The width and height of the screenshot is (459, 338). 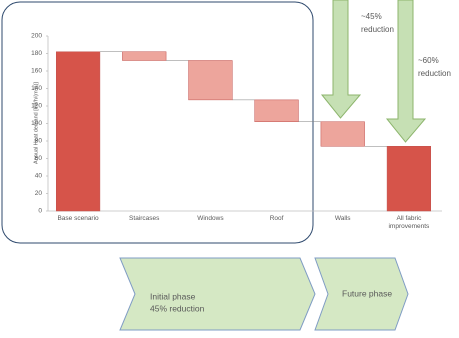 I want to click on x-tick-label: All fabric improvements, so click(x=409, y=222).